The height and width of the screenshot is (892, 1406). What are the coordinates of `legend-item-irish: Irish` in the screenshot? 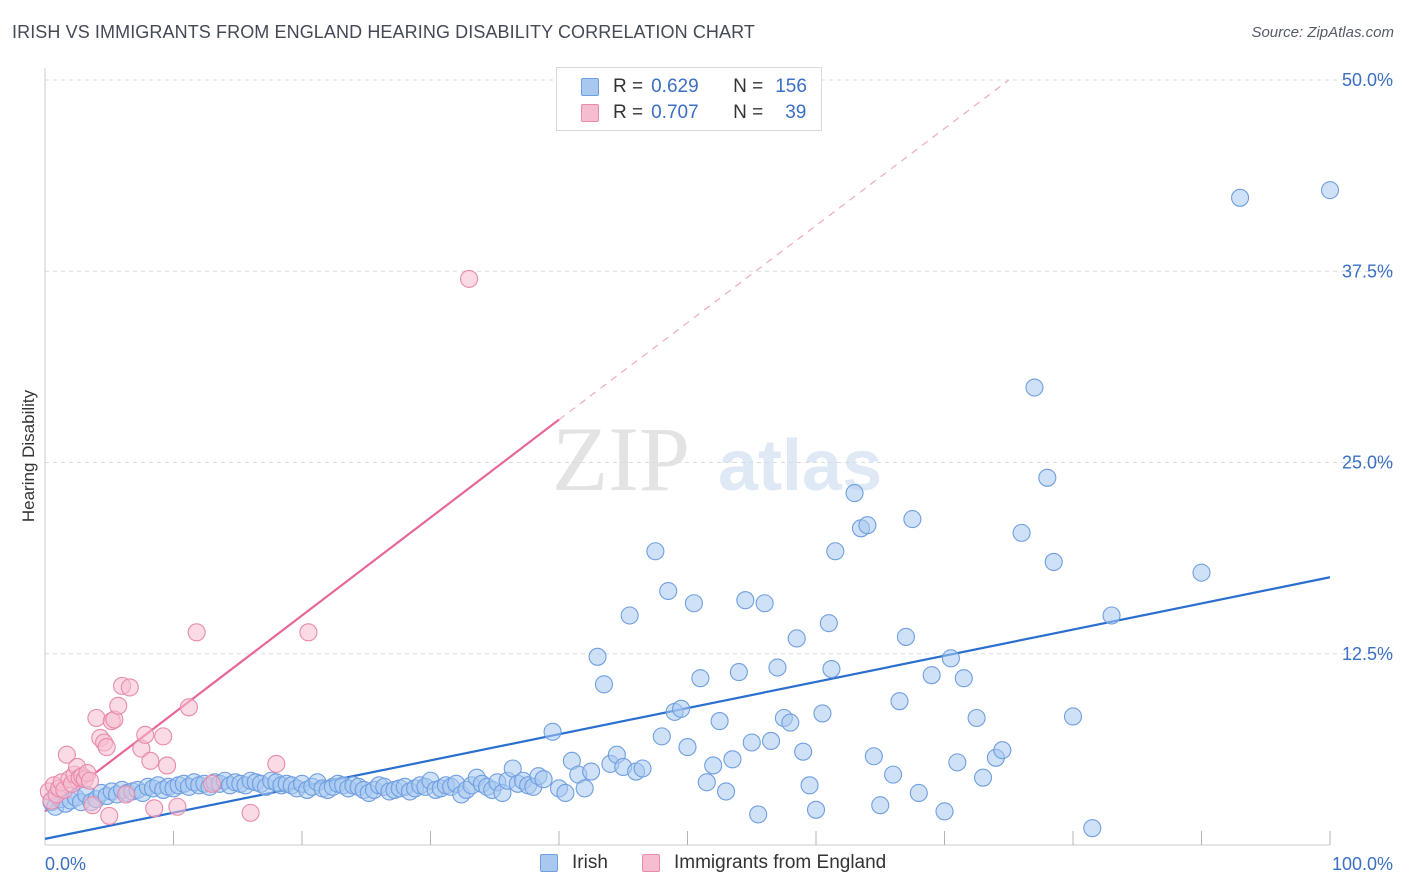 It's located at (574, 863).